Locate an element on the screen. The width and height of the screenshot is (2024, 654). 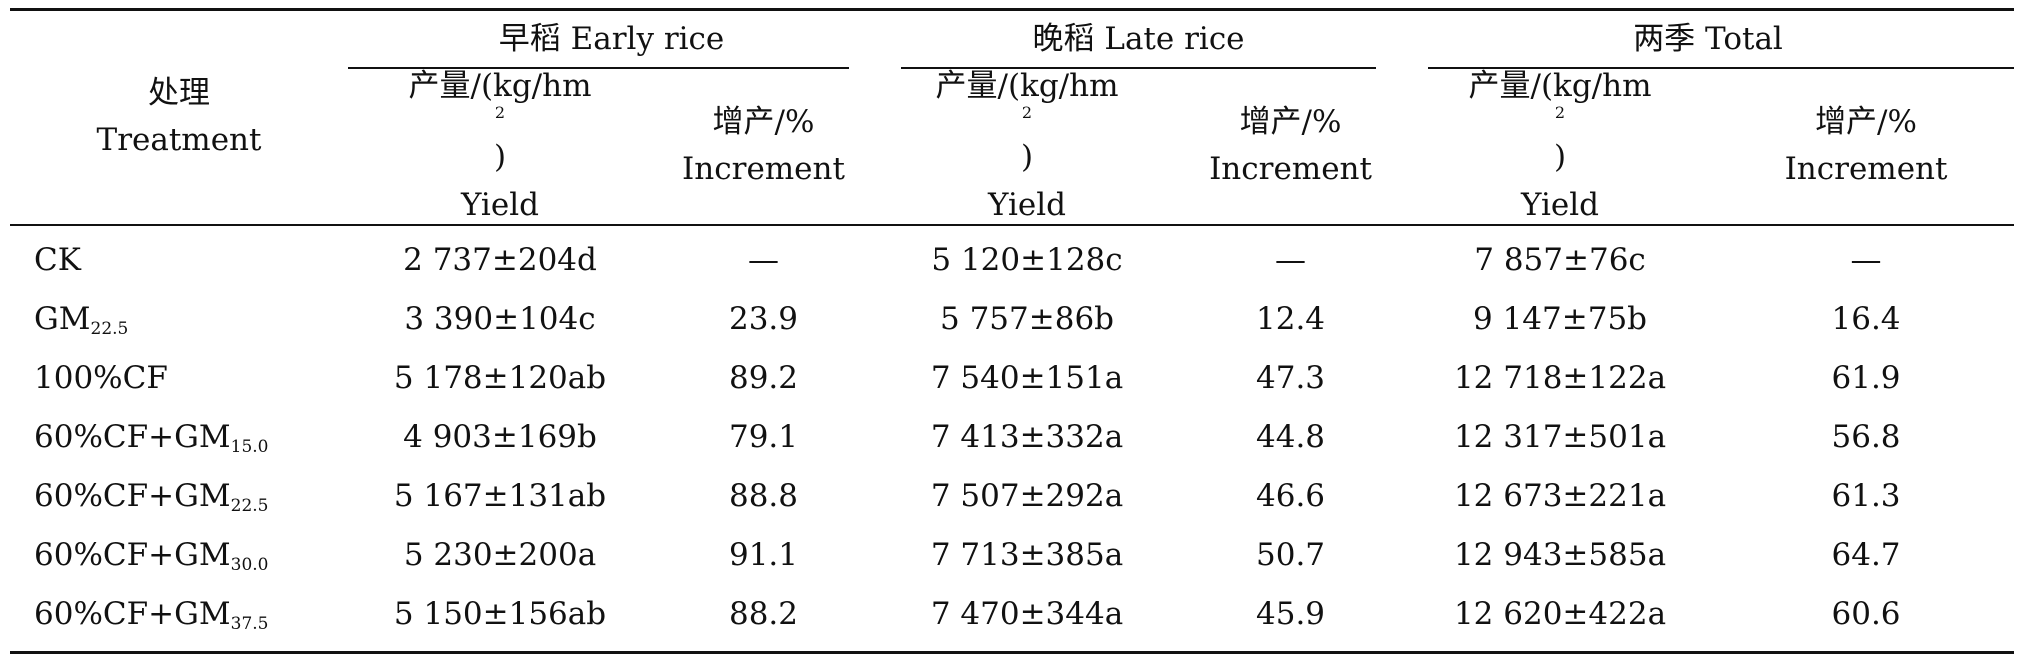
treatment-header: 处理 Treatment is located at coordinates (179, 117).